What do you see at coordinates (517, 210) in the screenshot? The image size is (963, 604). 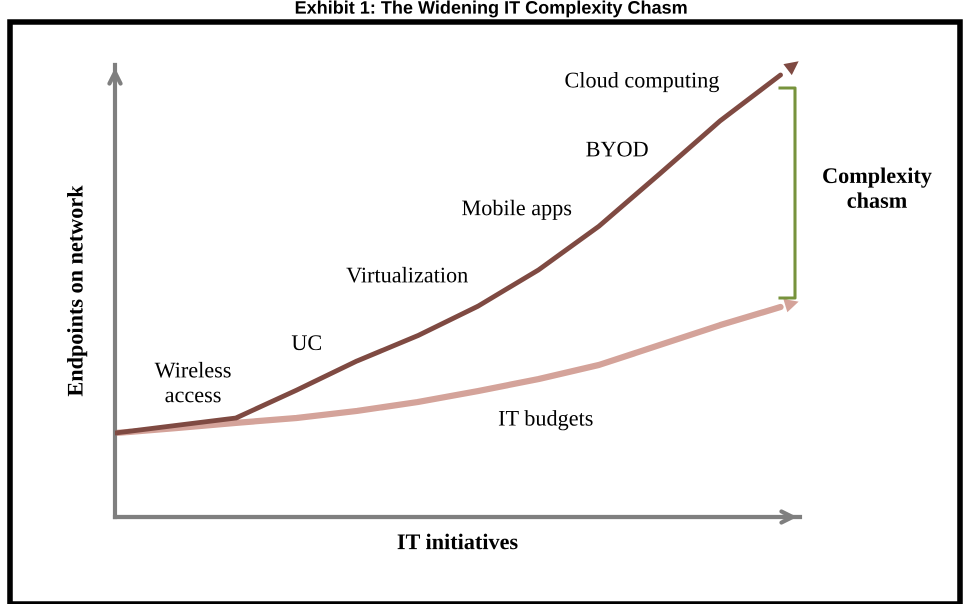 I see `annotation: Mobile apps` at bounding box center [517, 210].